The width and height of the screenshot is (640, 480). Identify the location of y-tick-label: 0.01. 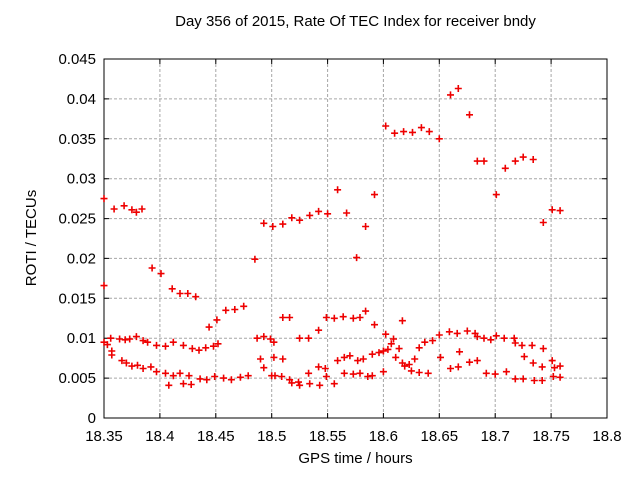
(81, 338).